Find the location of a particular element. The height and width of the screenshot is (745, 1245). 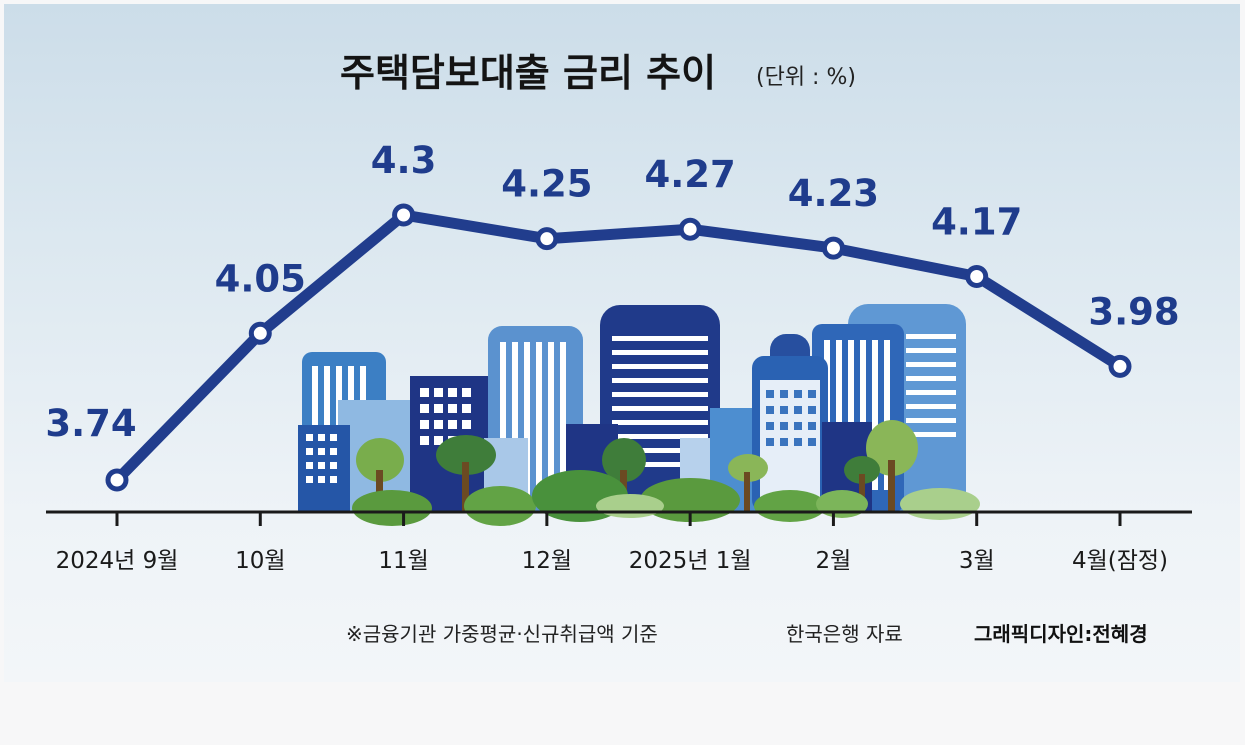

graphic-credit: 그래픽디자인:전혜경 is located at coordinates (1061, 634).